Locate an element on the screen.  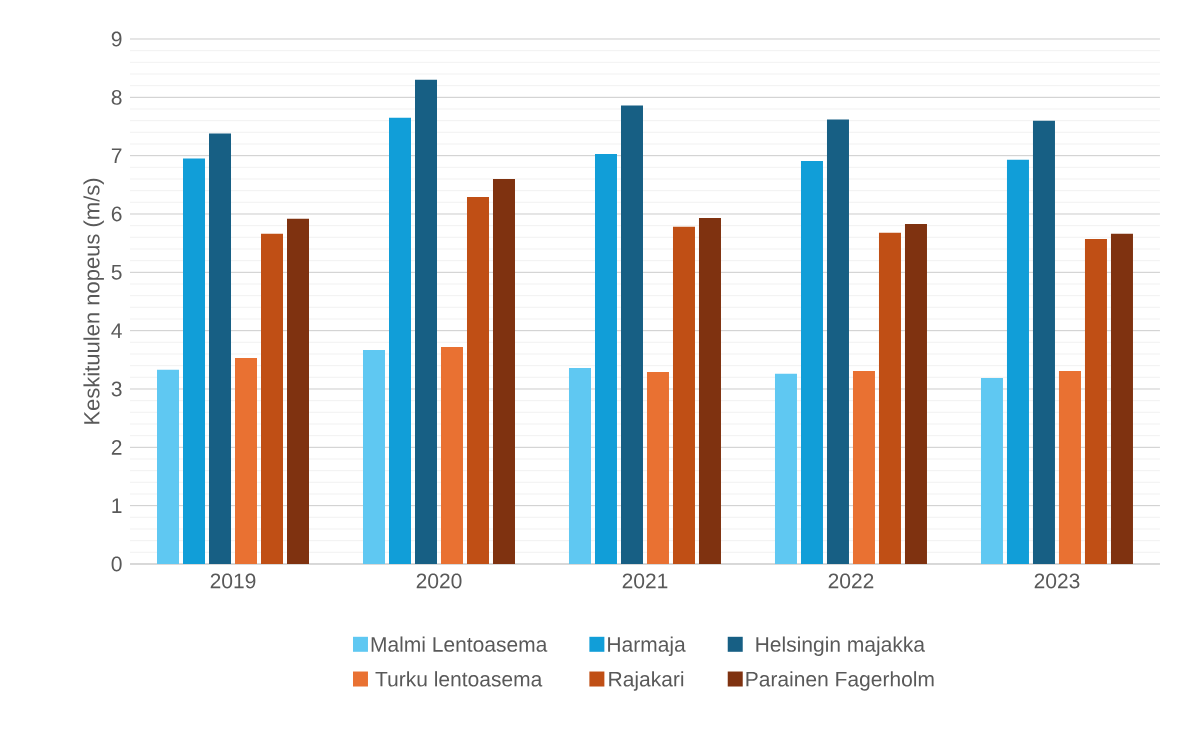
x-tick-label: 2021 is located at coordinates (645, 581).